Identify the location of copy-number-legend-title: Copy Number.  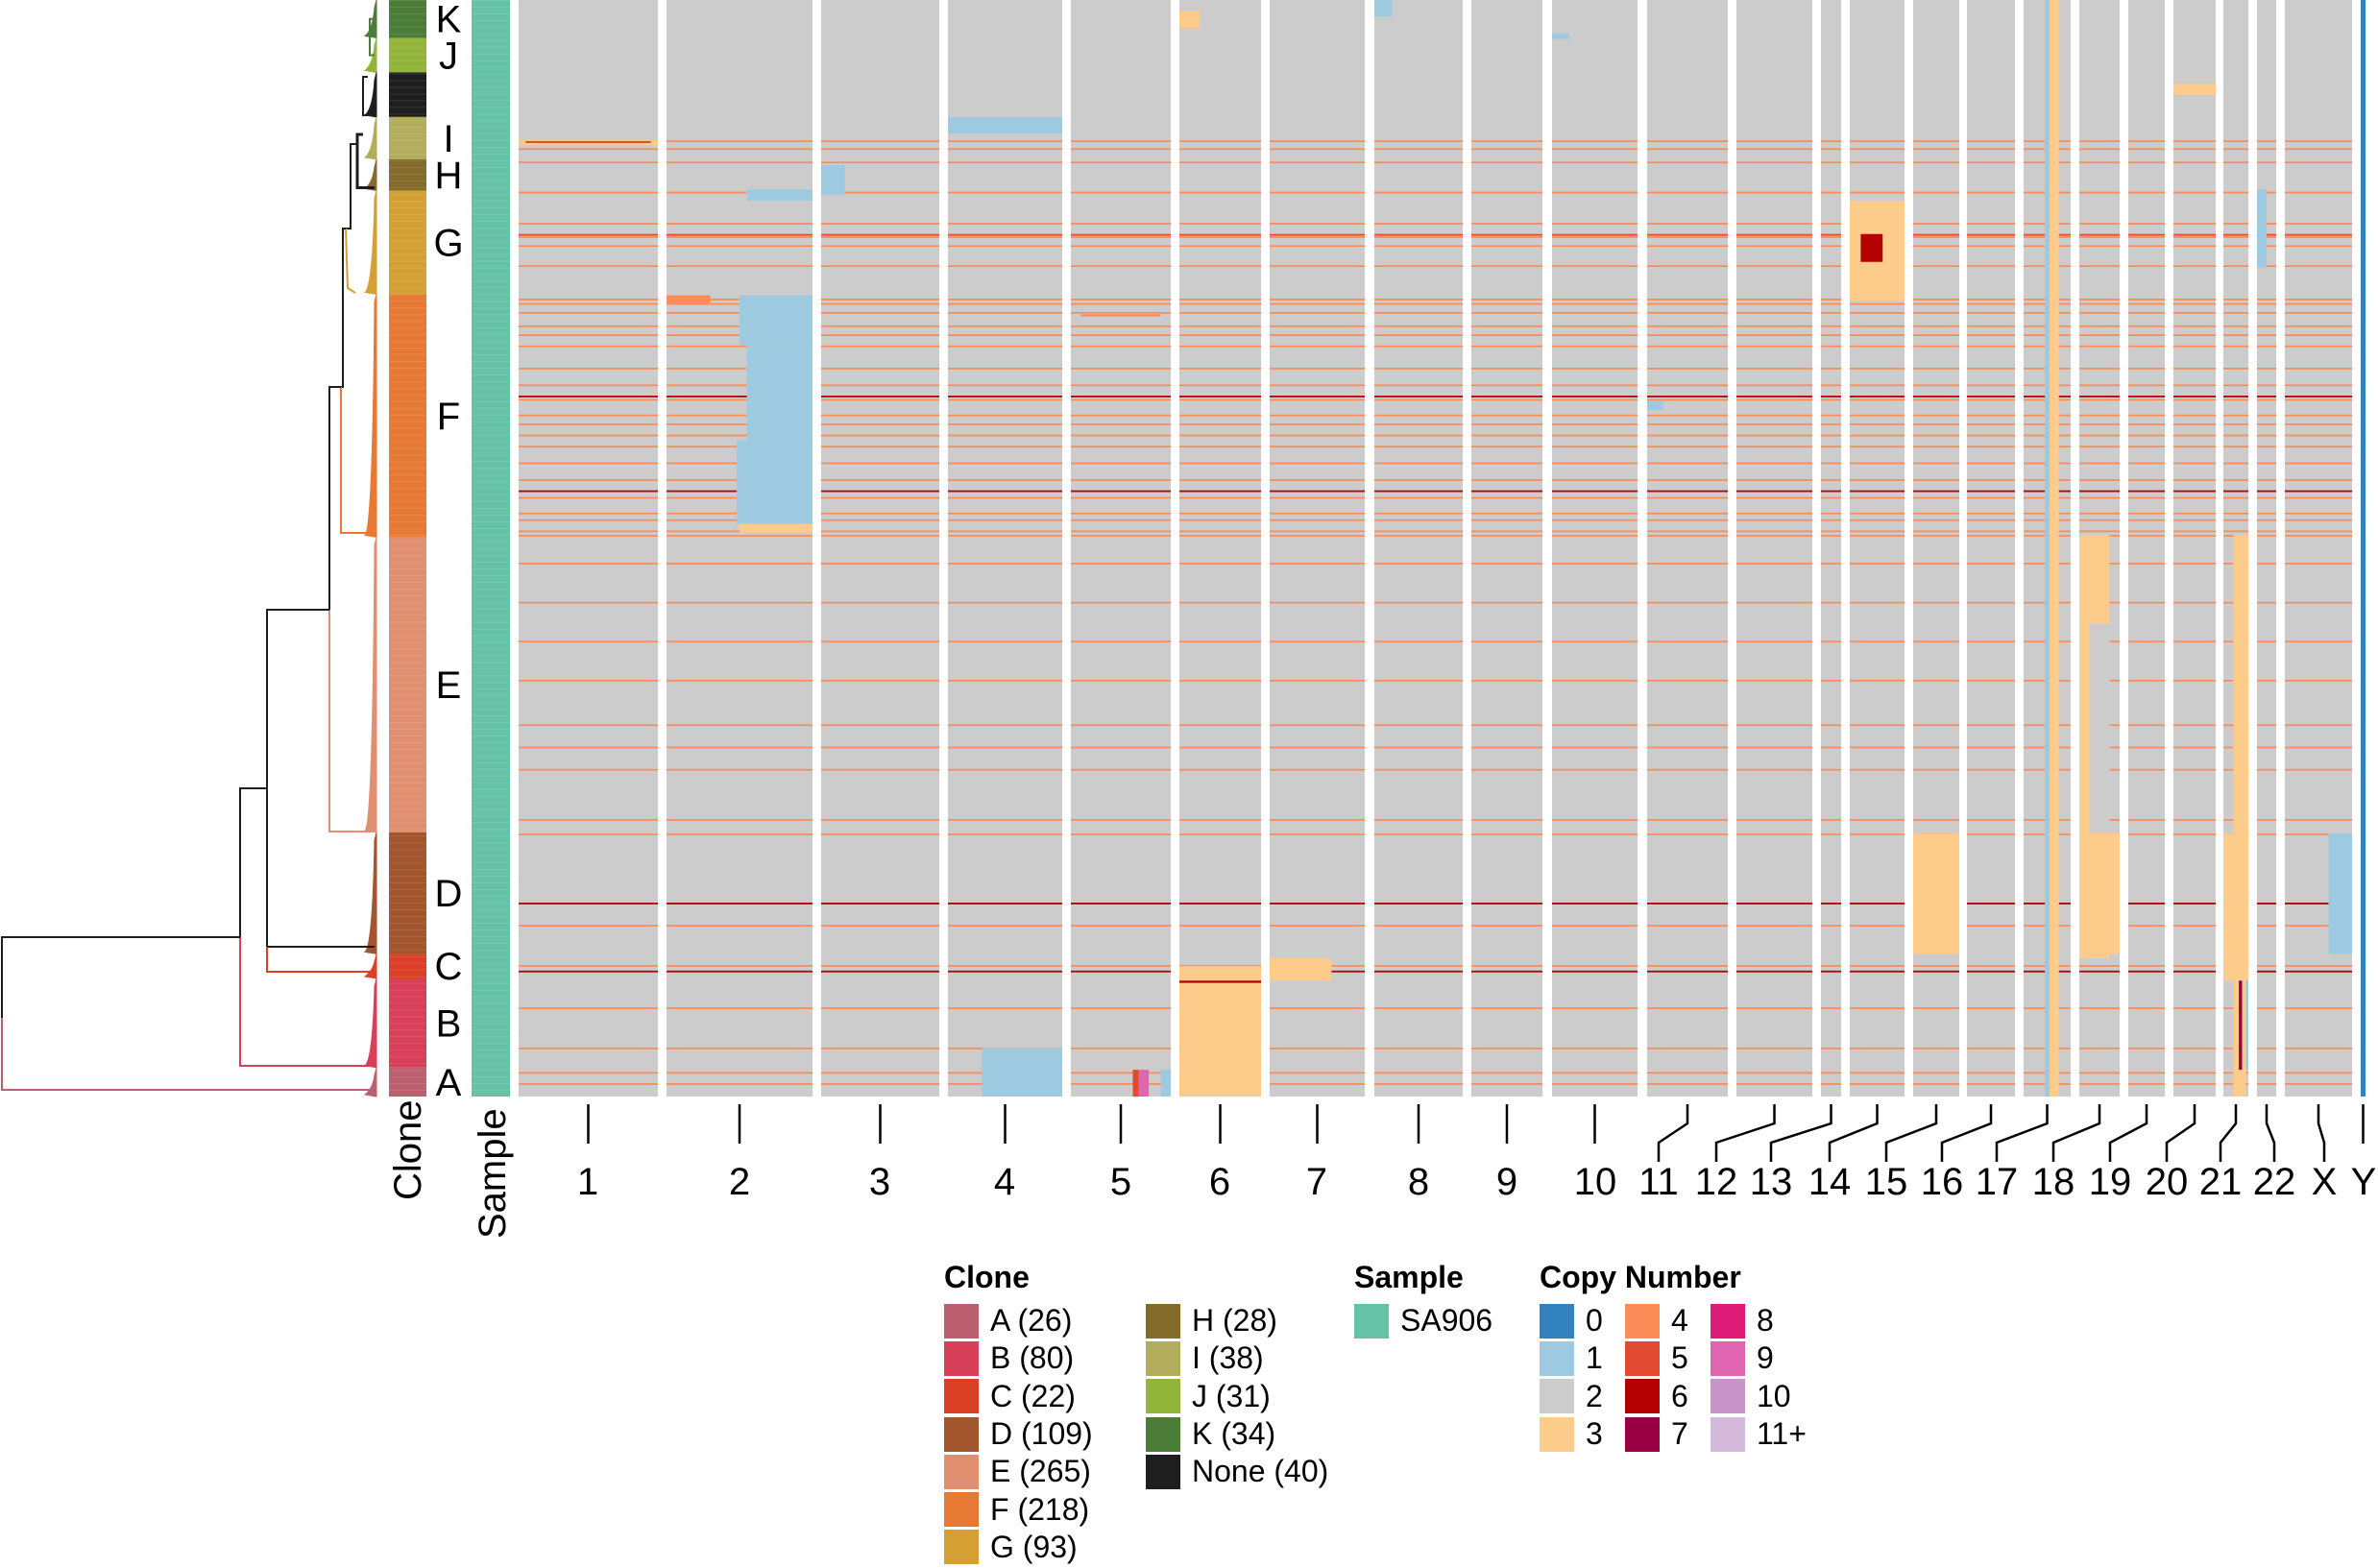
(1640, 1277).